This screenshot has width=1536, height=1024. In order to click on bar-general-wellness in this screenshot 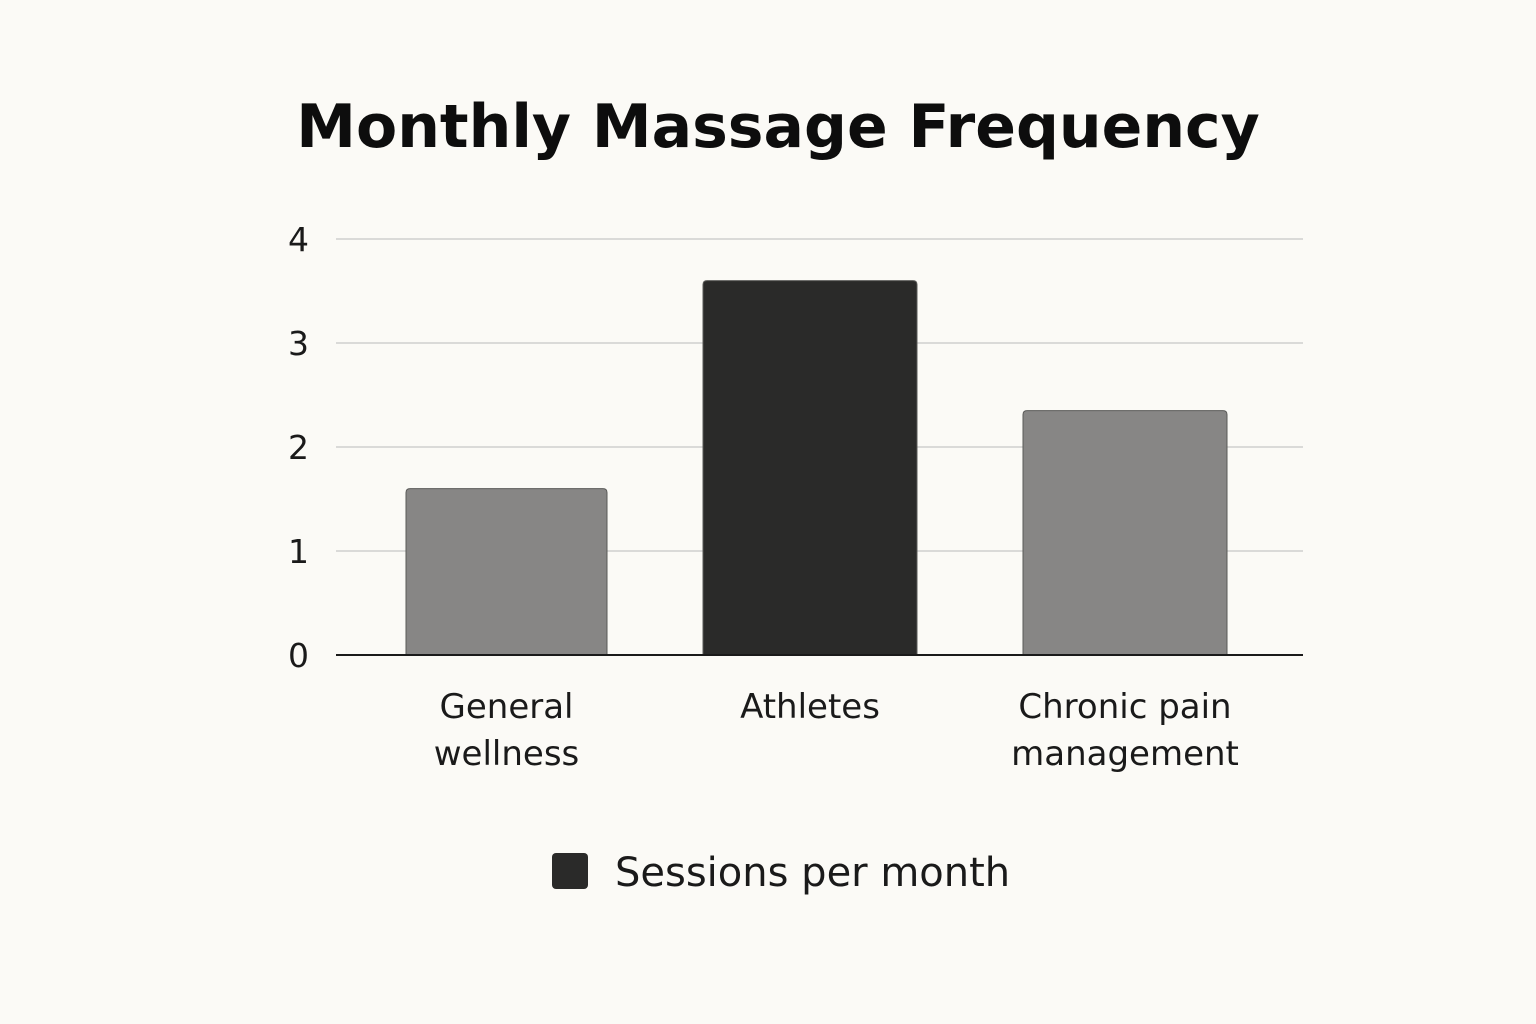, I will do `click(506, 572)`.